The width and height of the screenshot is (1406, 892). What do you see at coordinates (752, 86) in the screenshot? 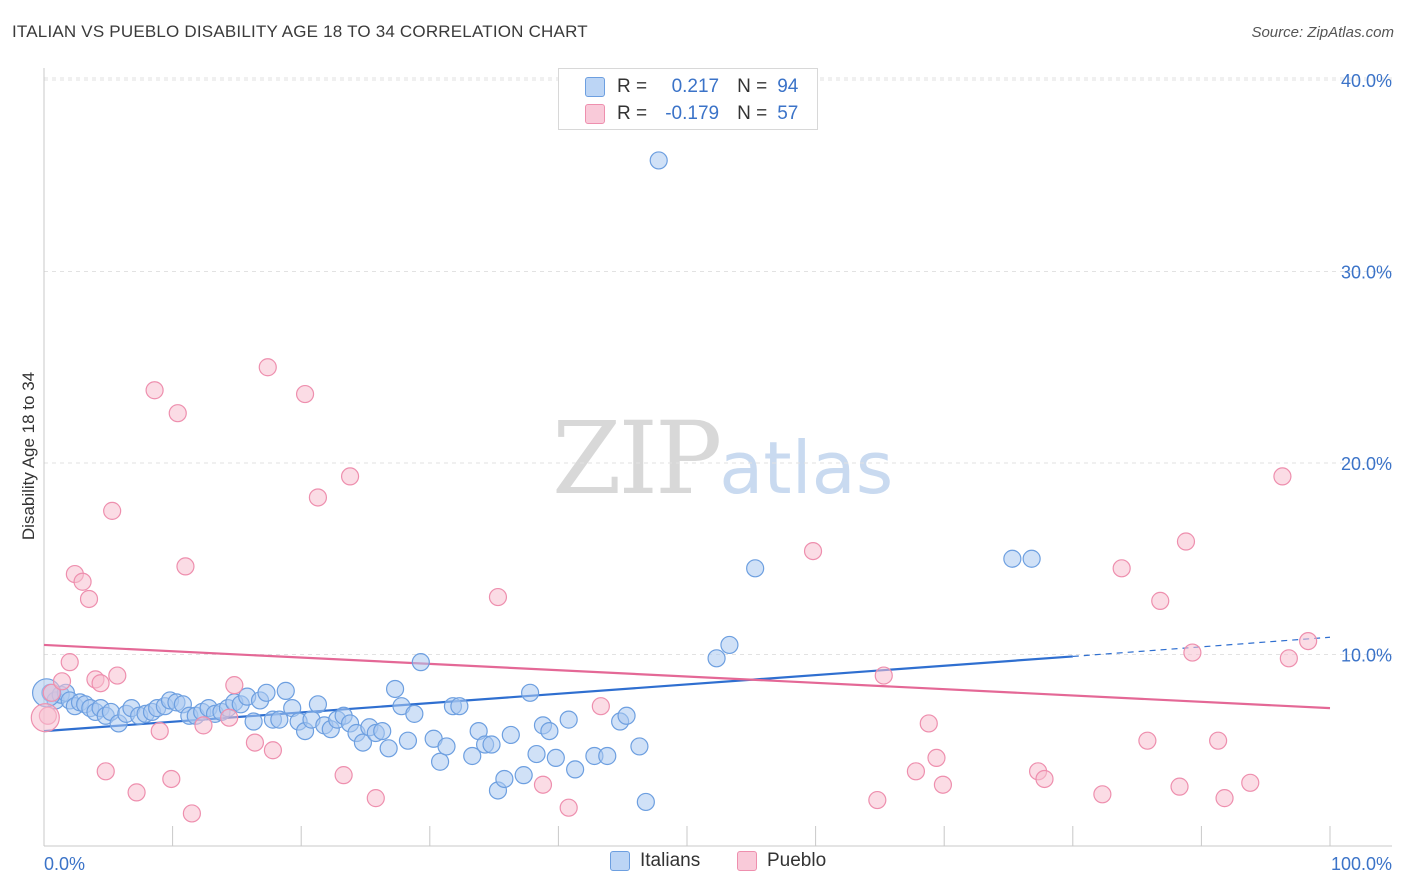
I see `italians-n-label: N =` at bounding box center [752, 86].